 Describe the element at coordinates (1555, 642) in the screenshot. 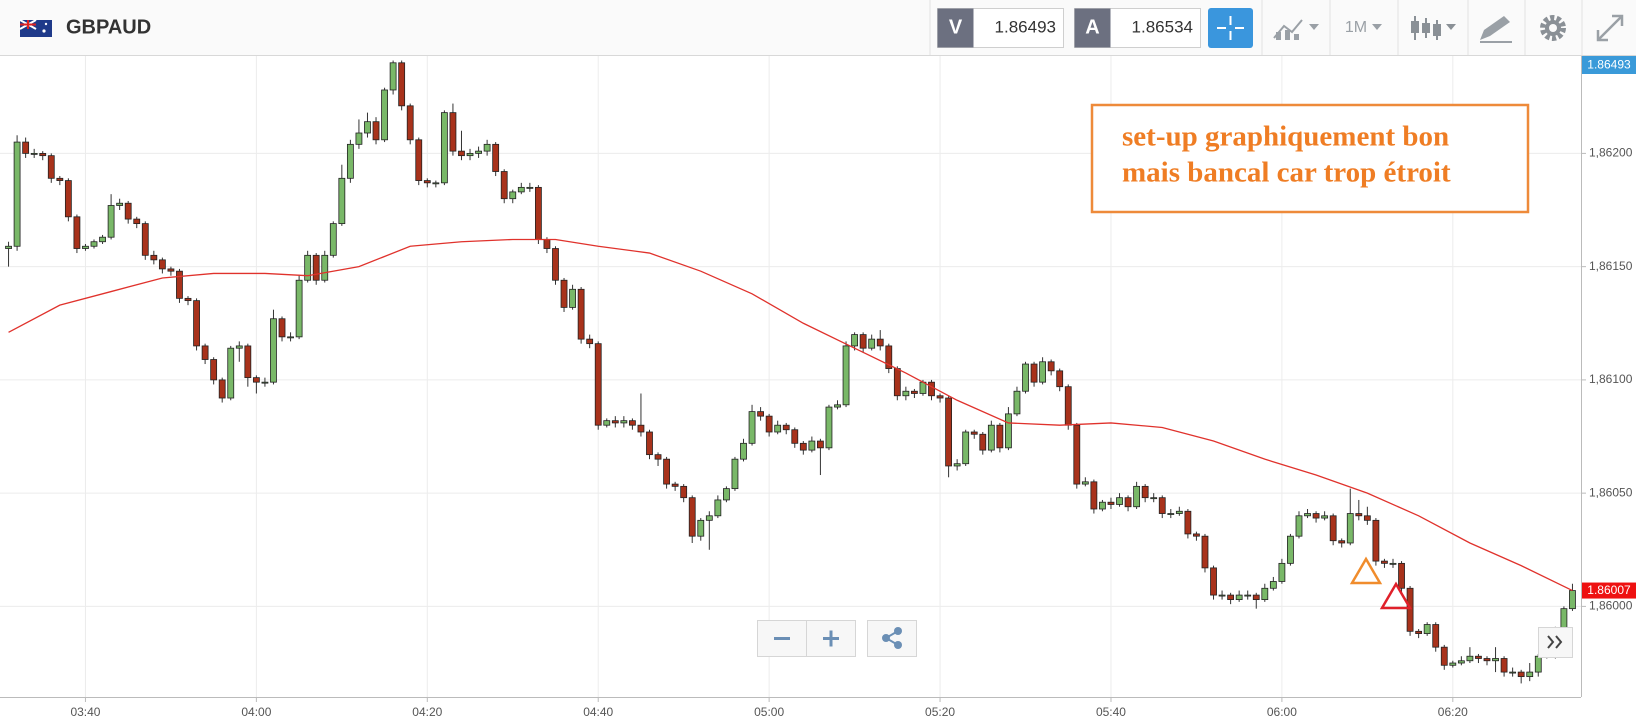

I see `scroll-to-end-button` at that location.